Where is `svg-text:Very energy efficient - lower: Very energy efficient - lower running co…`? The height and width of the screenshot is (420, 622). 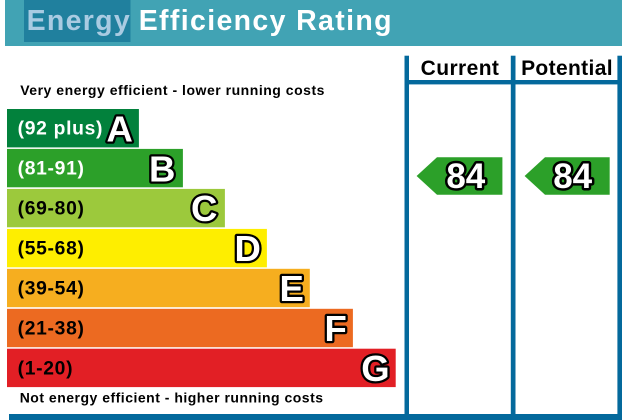
svg-text:Very energy efficient - lower: Very energy efficient - lower running co… is located at coordinates (172, 90).